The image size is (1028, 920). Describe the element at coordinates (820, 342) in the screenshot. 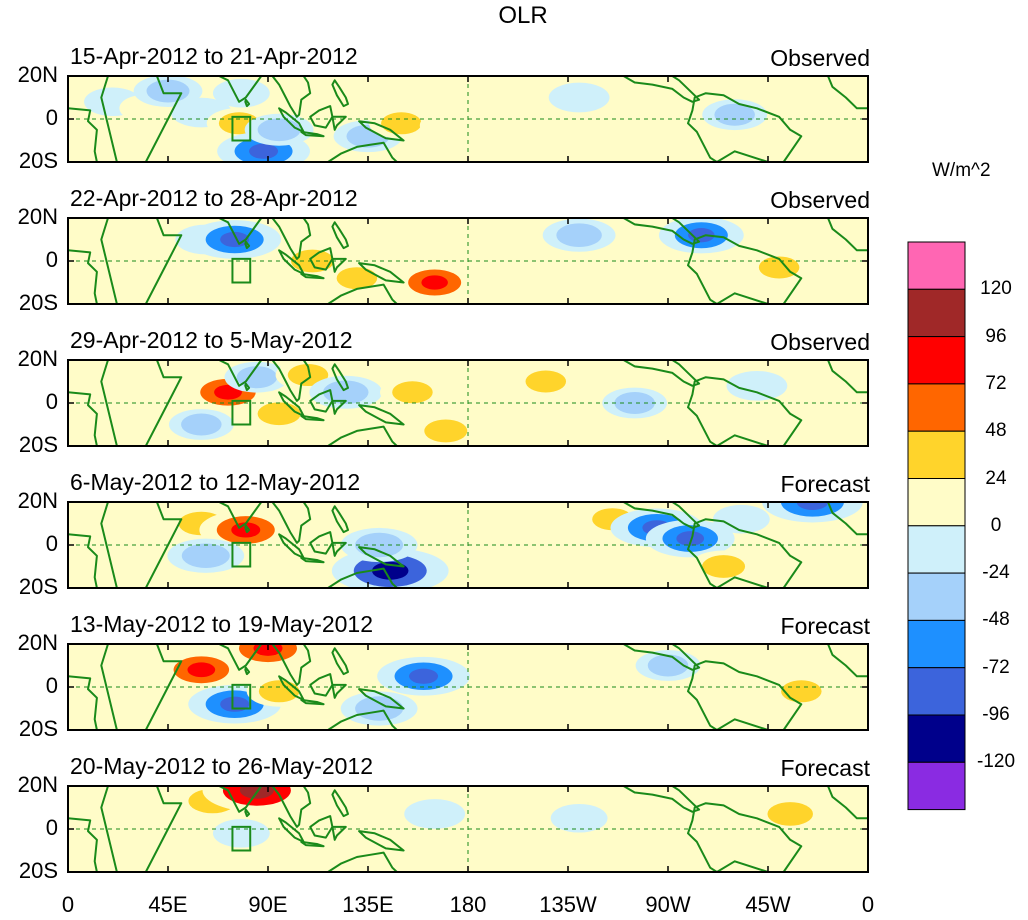

I see `panel-tag: Observed` at that location.